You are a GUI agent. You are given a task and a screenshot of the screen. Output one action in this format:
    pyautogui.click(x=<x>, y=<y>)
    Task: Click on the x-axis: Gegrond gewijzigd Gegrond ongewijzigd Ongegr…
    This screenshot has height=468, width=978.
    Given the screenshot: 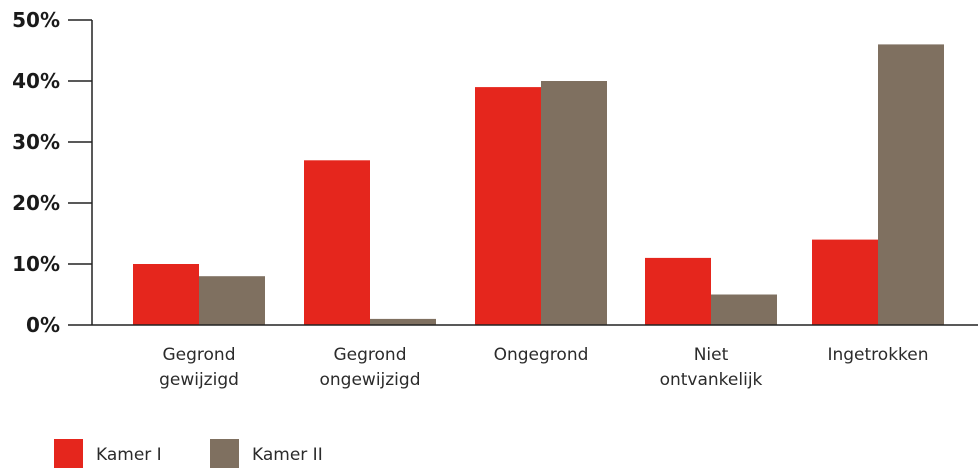 What is the action you would take?
    pyautogui.click(x=535, y=357)
    